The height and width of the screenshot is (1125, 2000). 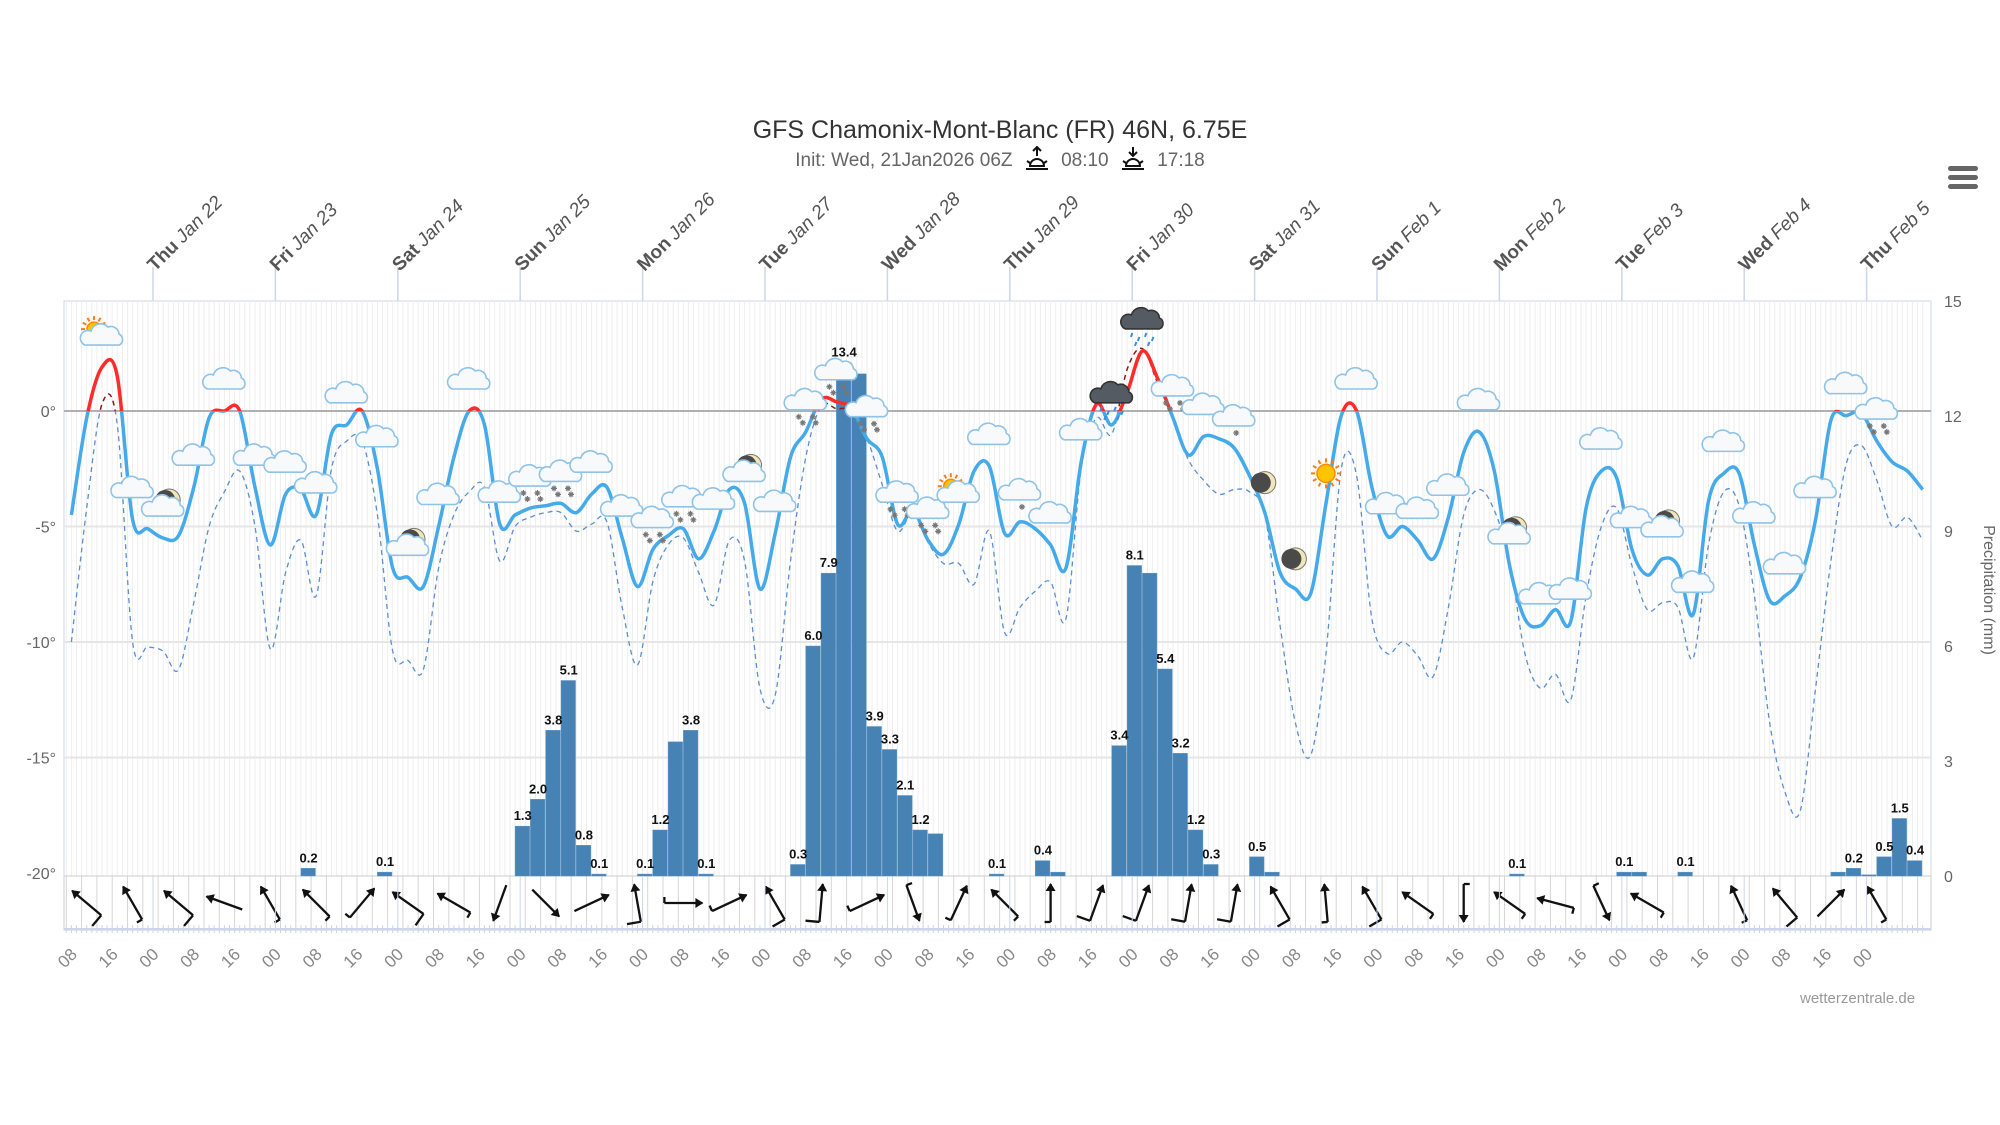 I want to click on day-of-week: Tue, so click(x=775, y=257).